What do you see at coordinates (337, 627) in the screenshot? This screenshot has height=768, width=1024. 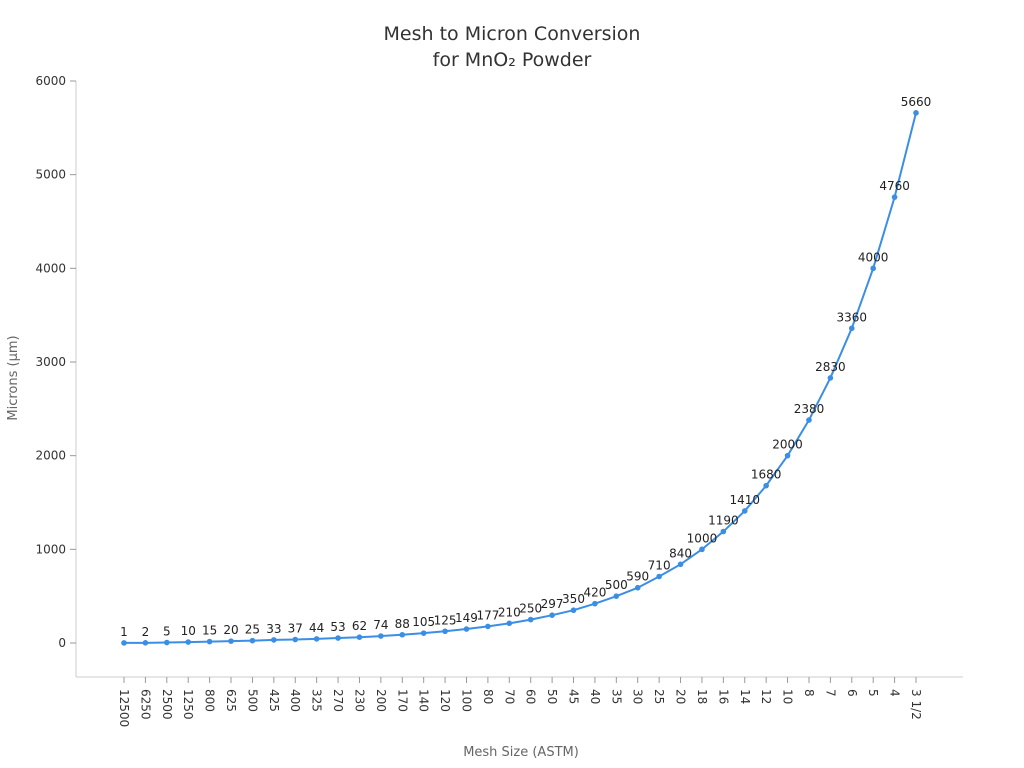 I see `data-label: 53` at bounding box center [337, 627].